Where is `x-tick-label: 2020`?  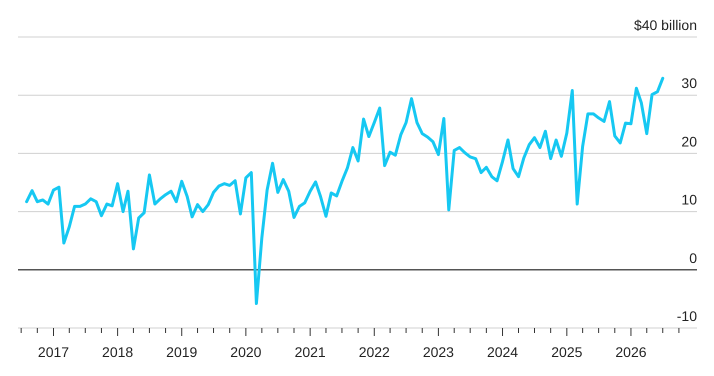 x-tick-label: 2020 is located at coordinates (246, 352).